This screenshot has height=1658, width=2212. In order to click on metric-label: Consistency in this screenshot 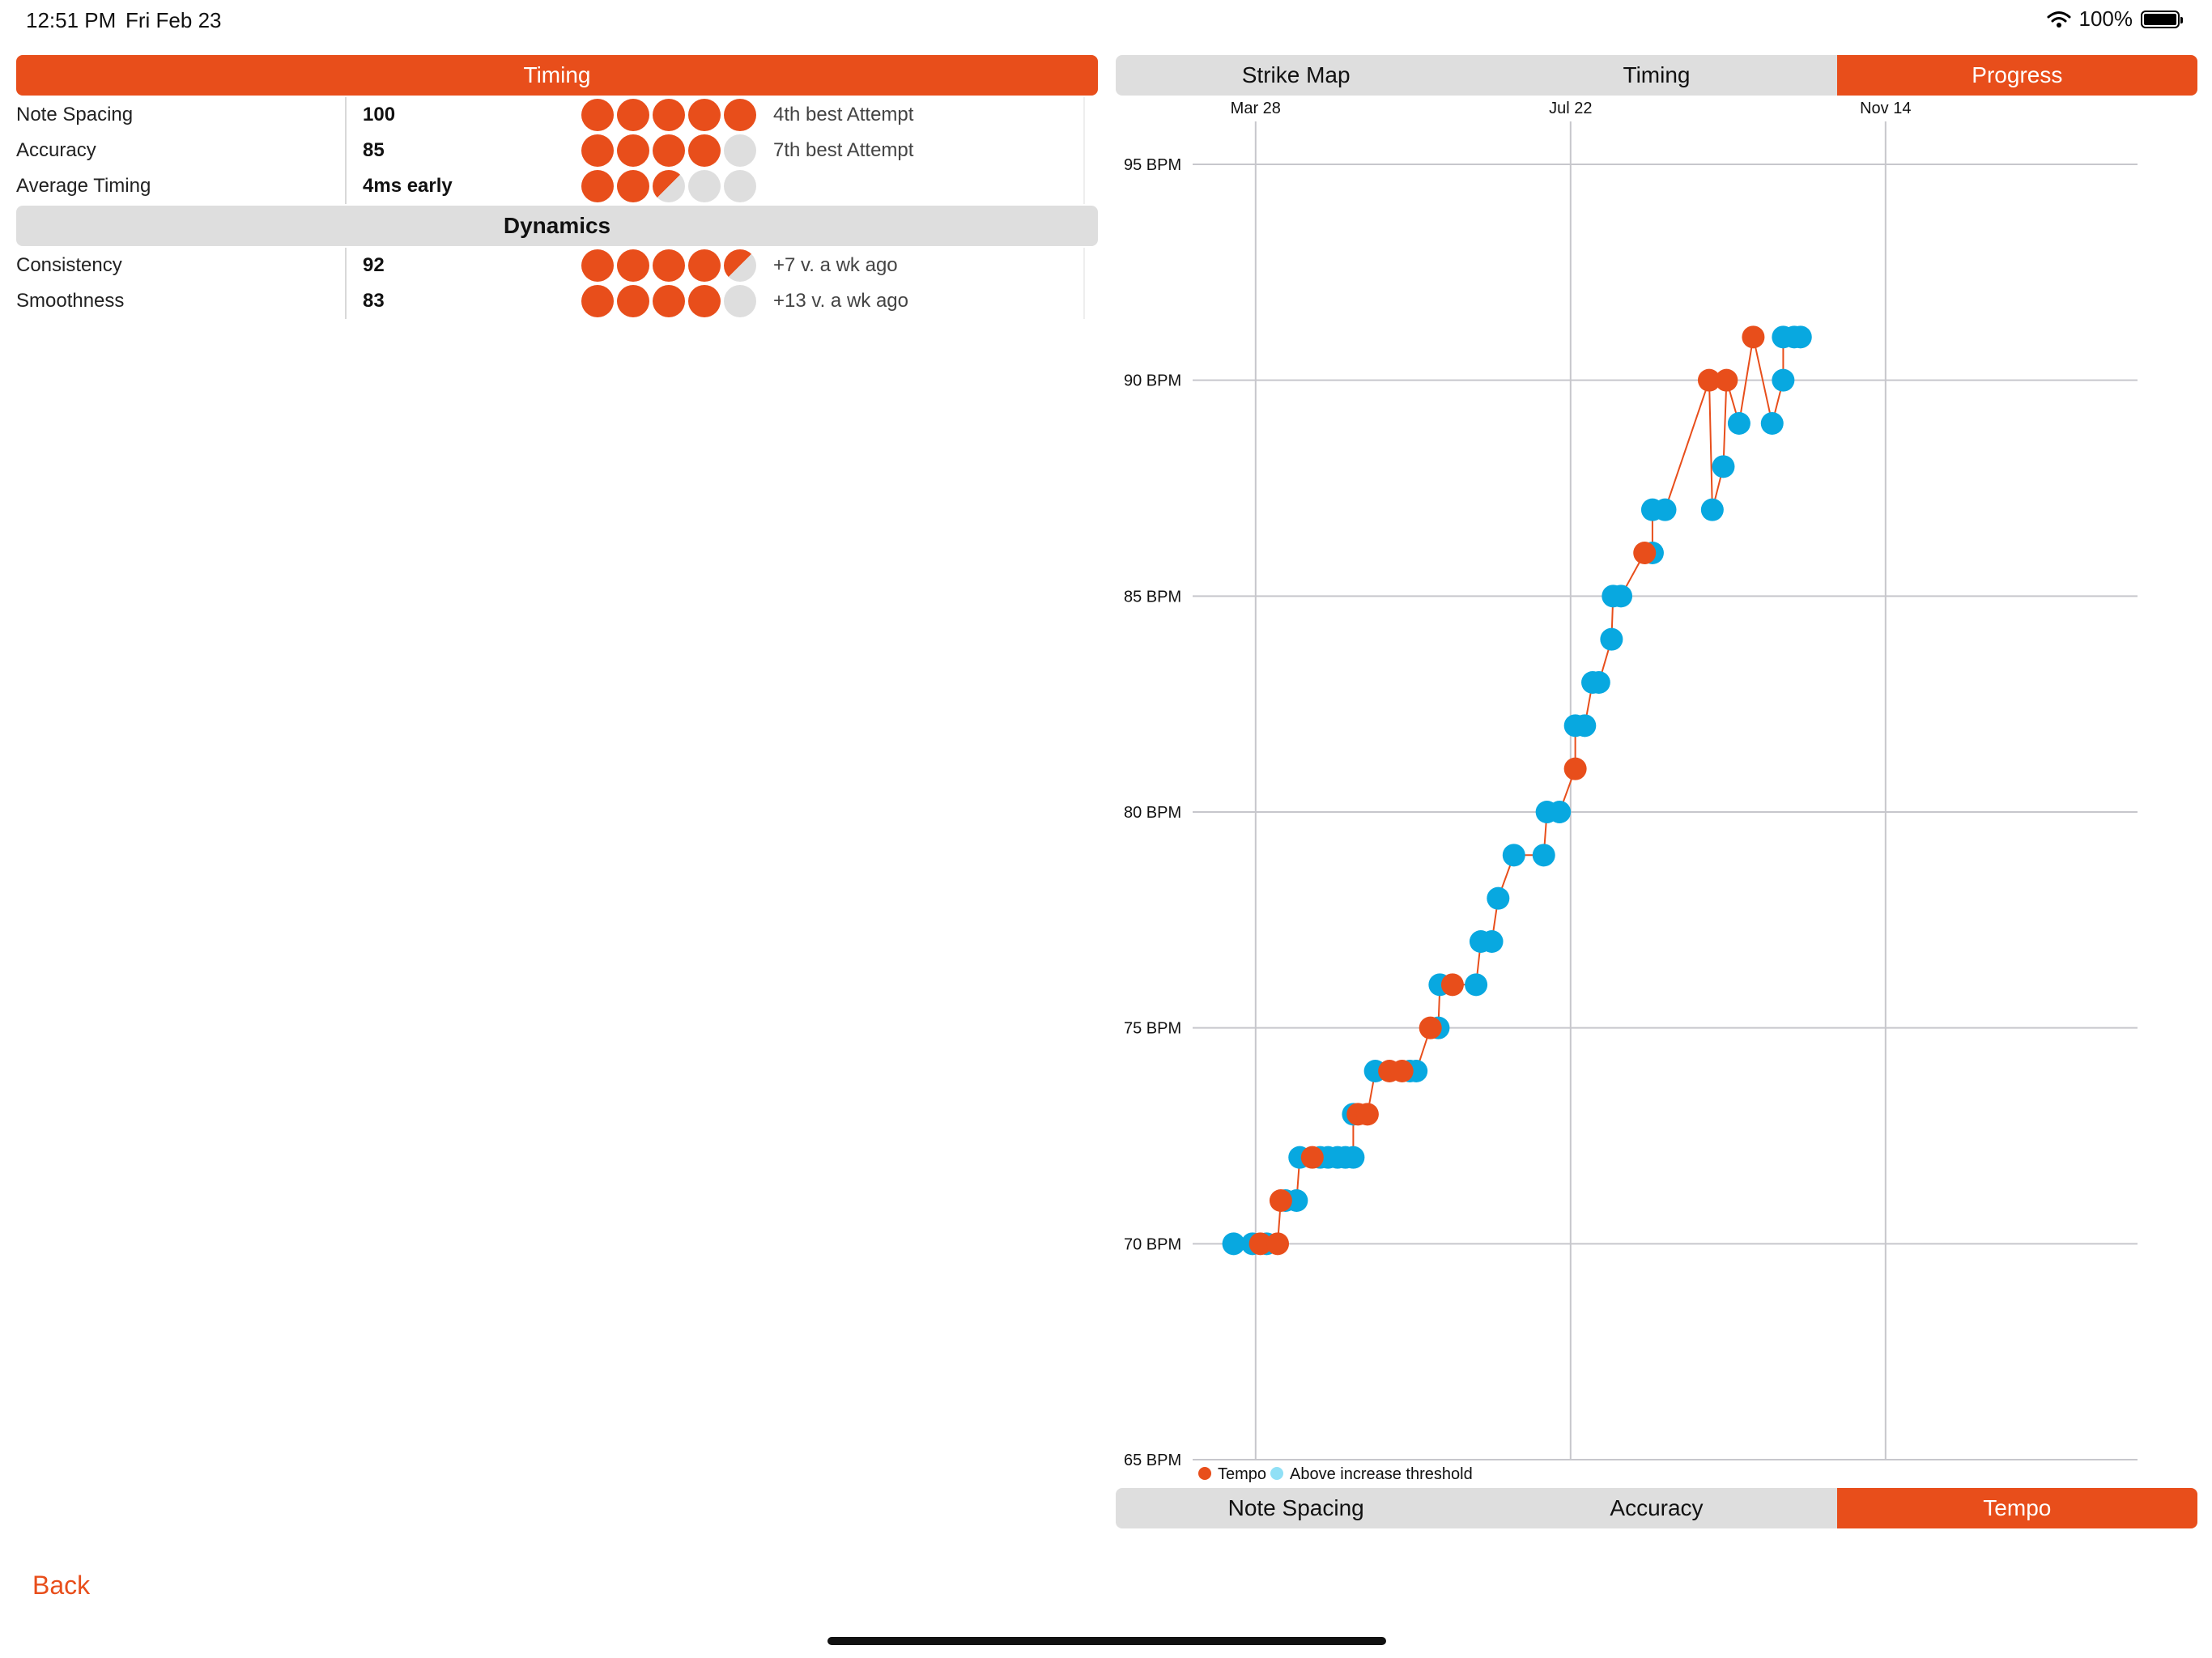, I will do `click(69, 265)`.